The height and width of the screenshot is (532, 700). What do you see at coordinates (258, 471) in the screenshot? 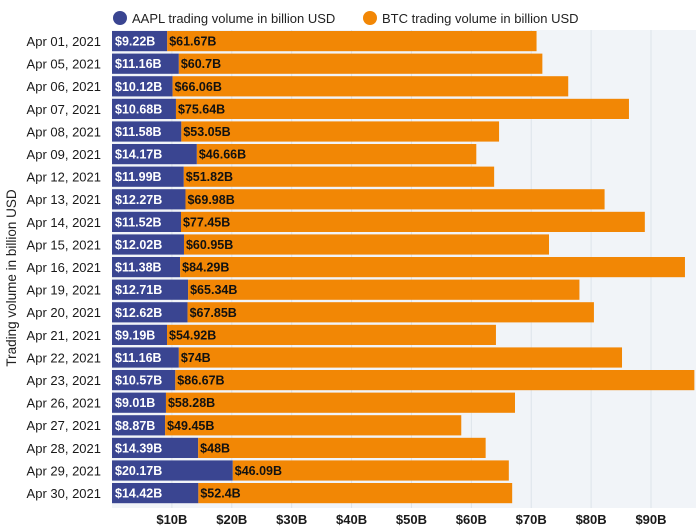
I see `data-label-btc: $46.09B` at bounding box center [258, 471].